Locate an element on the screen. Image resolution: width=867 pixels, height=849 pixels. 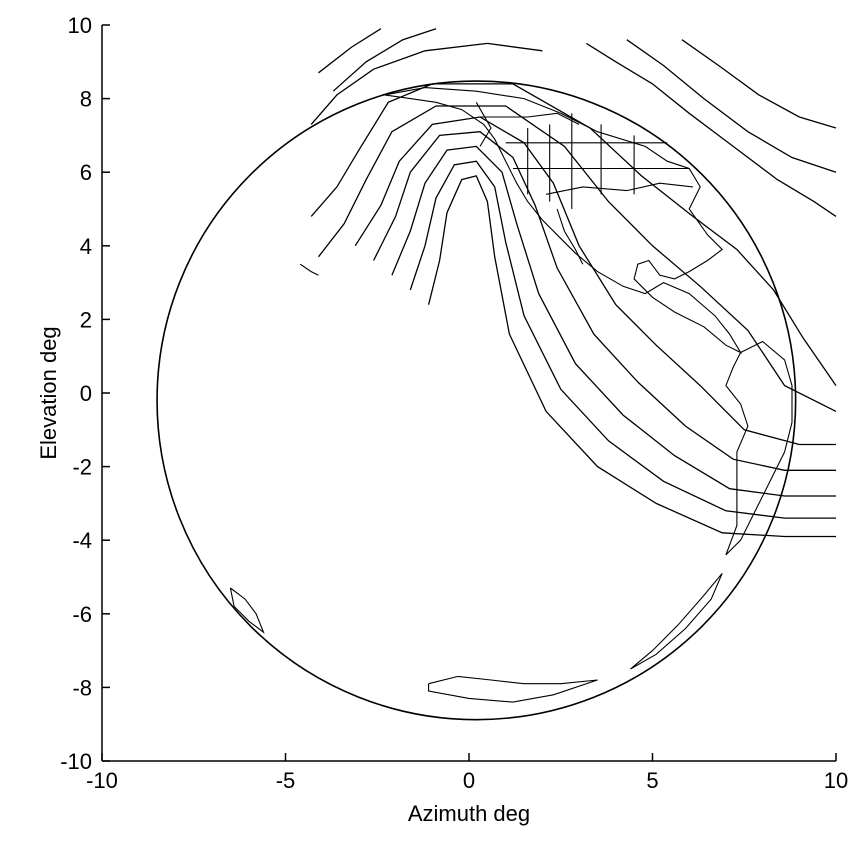
x-tick-label: 0 is located at coordinates (469, 780).